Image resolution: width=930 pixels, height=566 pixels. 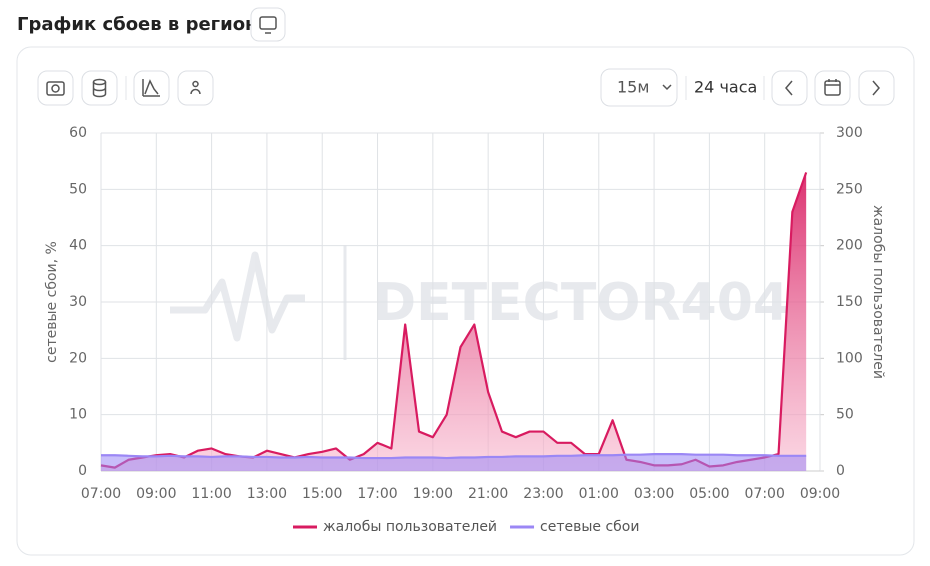 I want to click on interval-value: 15м, so click(x=633, y=87).